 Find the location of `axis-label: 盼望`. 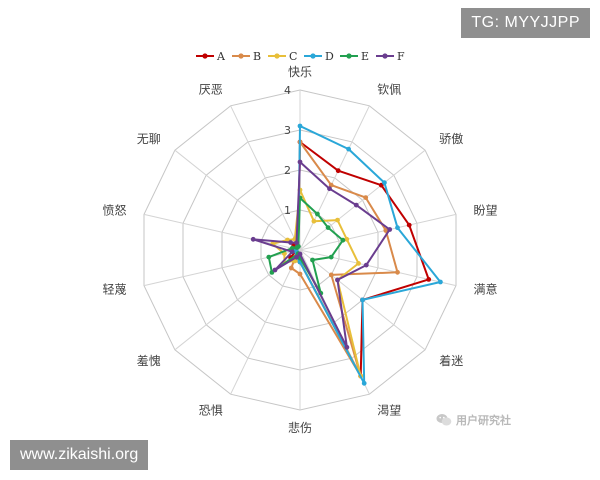

axis-label: 盼望 is located at coordinates (486, 210).